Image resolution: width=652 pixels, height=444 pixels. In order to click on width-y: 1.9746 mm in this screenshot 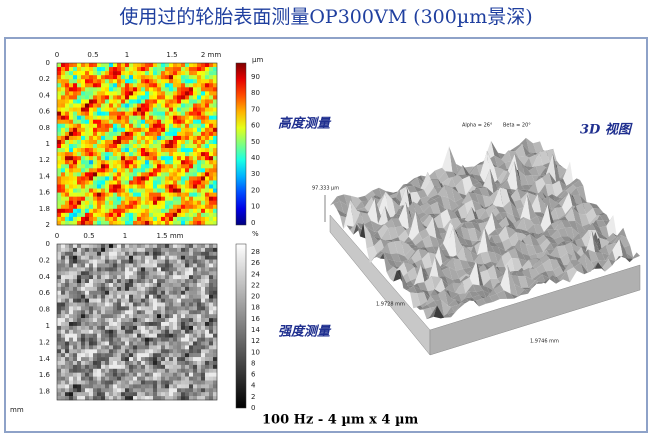, I will do `click(544, 342)`.